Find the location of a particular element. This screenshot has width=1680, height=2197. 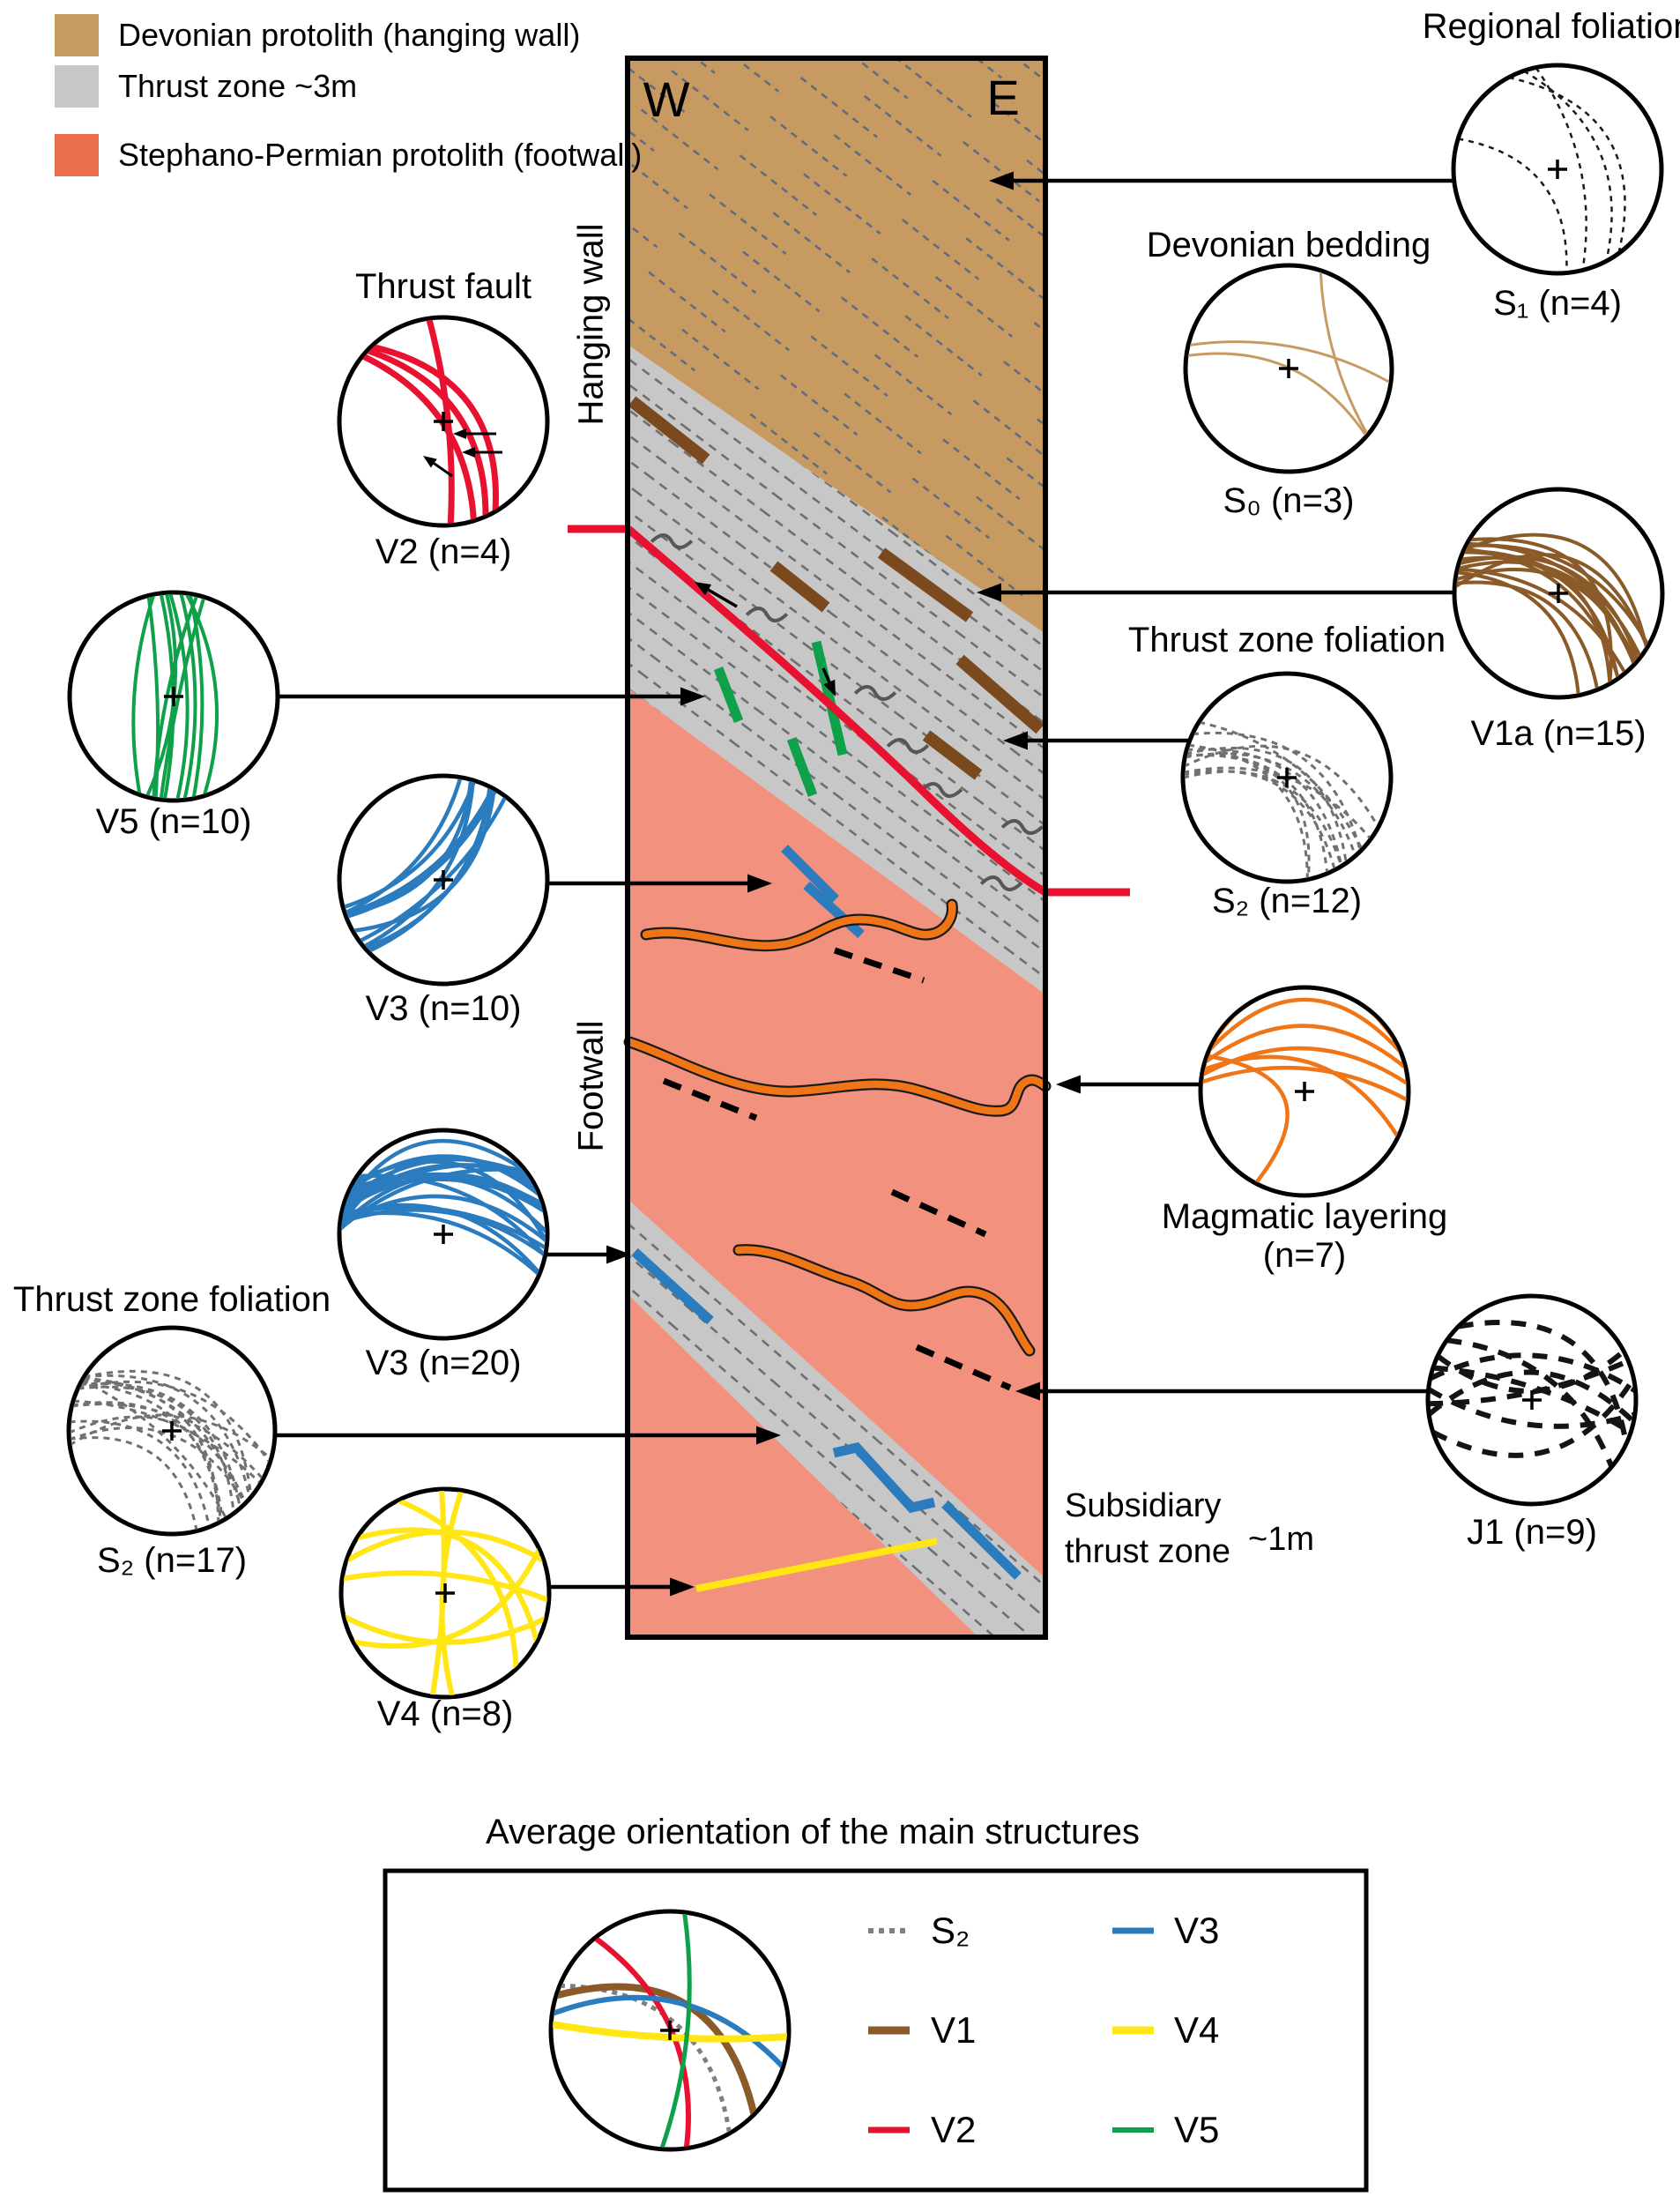

stereonet-v4 is located at coordinates (445, 1593).